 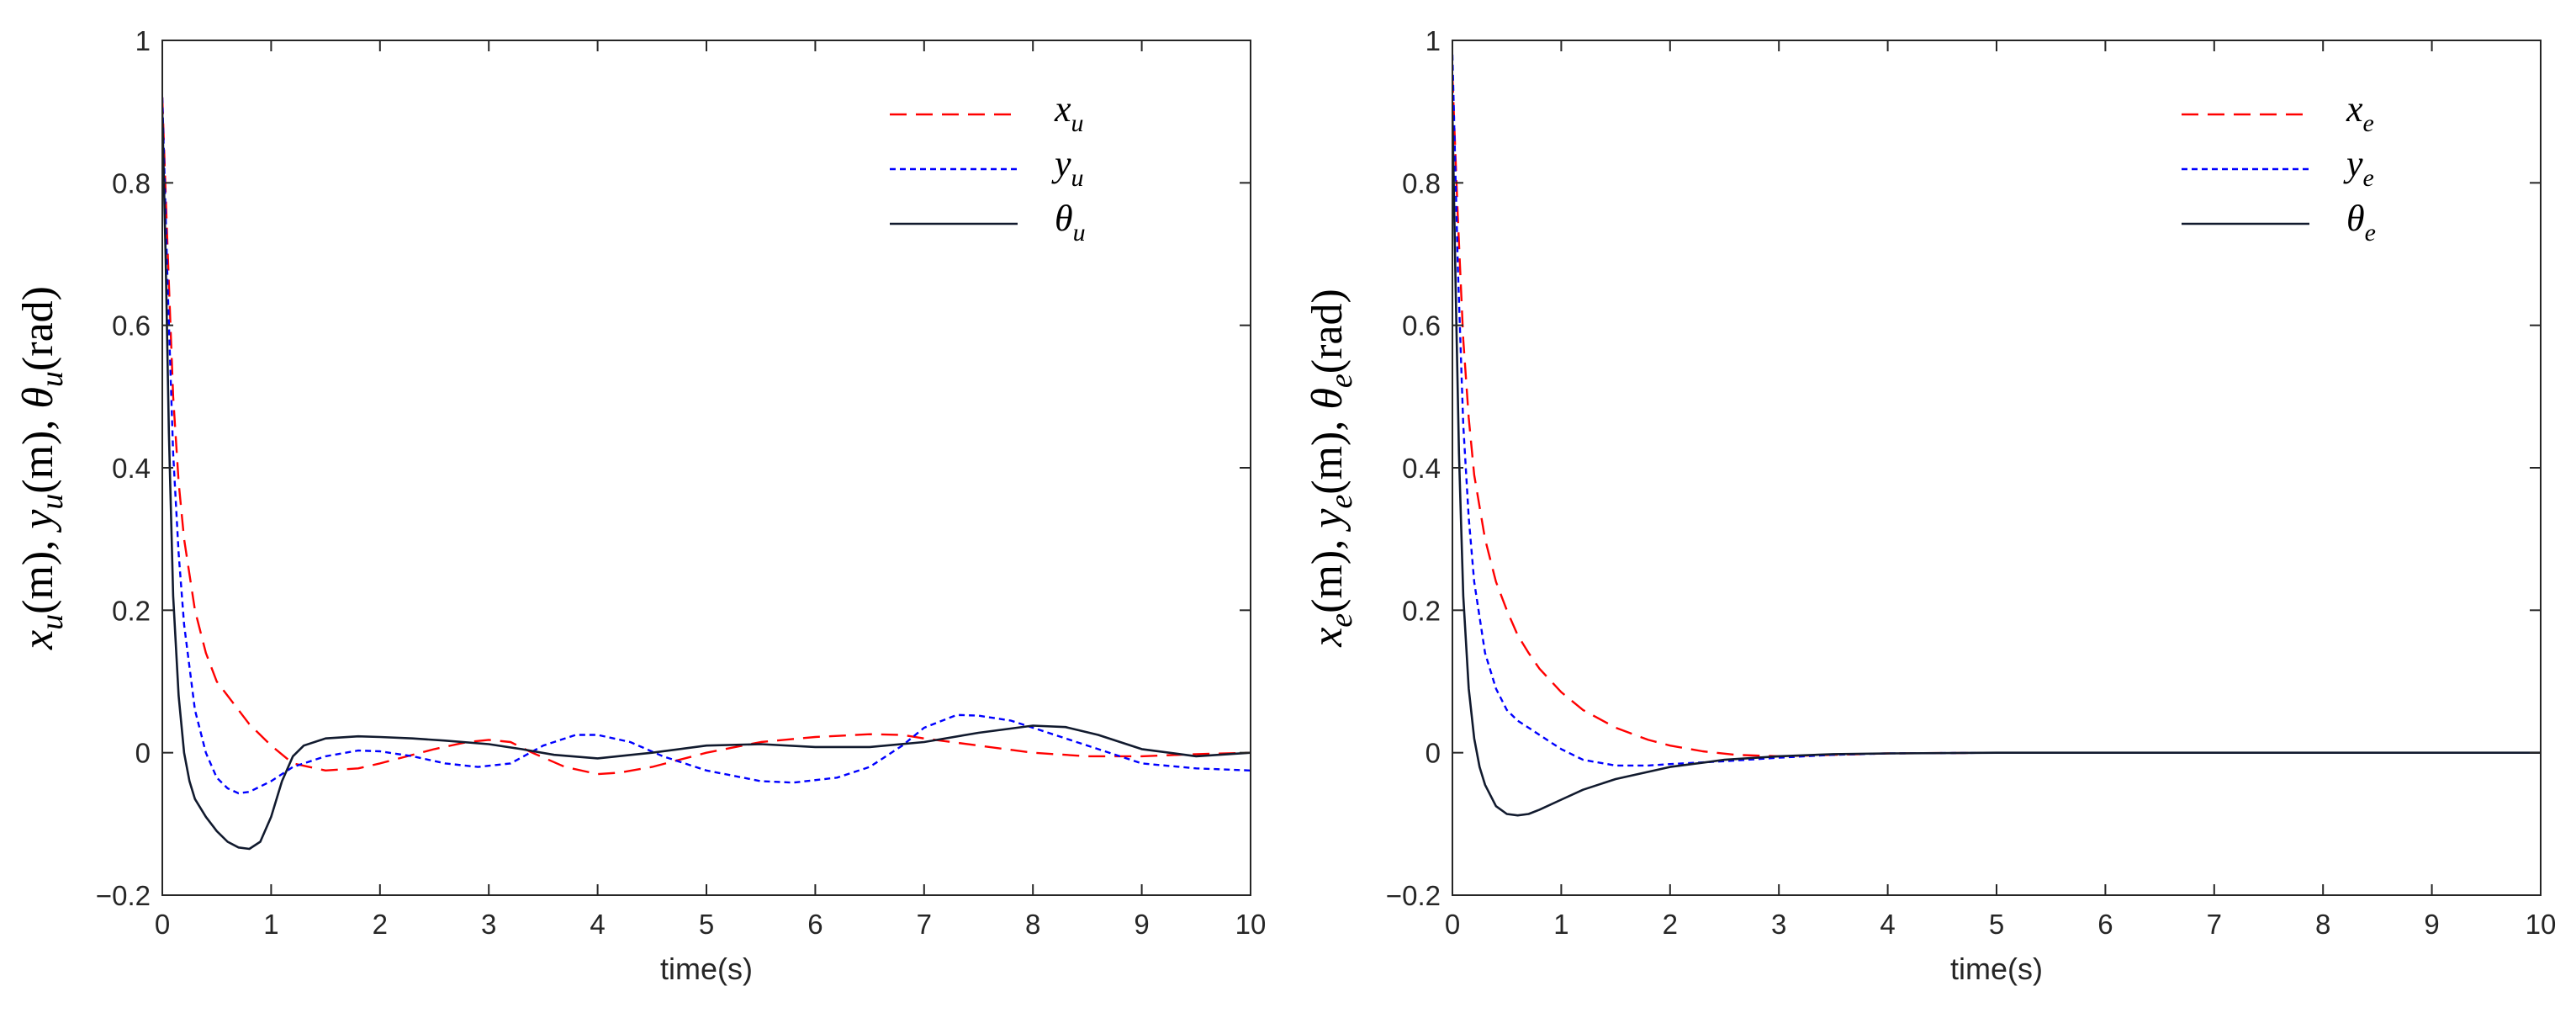 I want to click on right-x-tick-label: 5, so click(x=1996, y=924).